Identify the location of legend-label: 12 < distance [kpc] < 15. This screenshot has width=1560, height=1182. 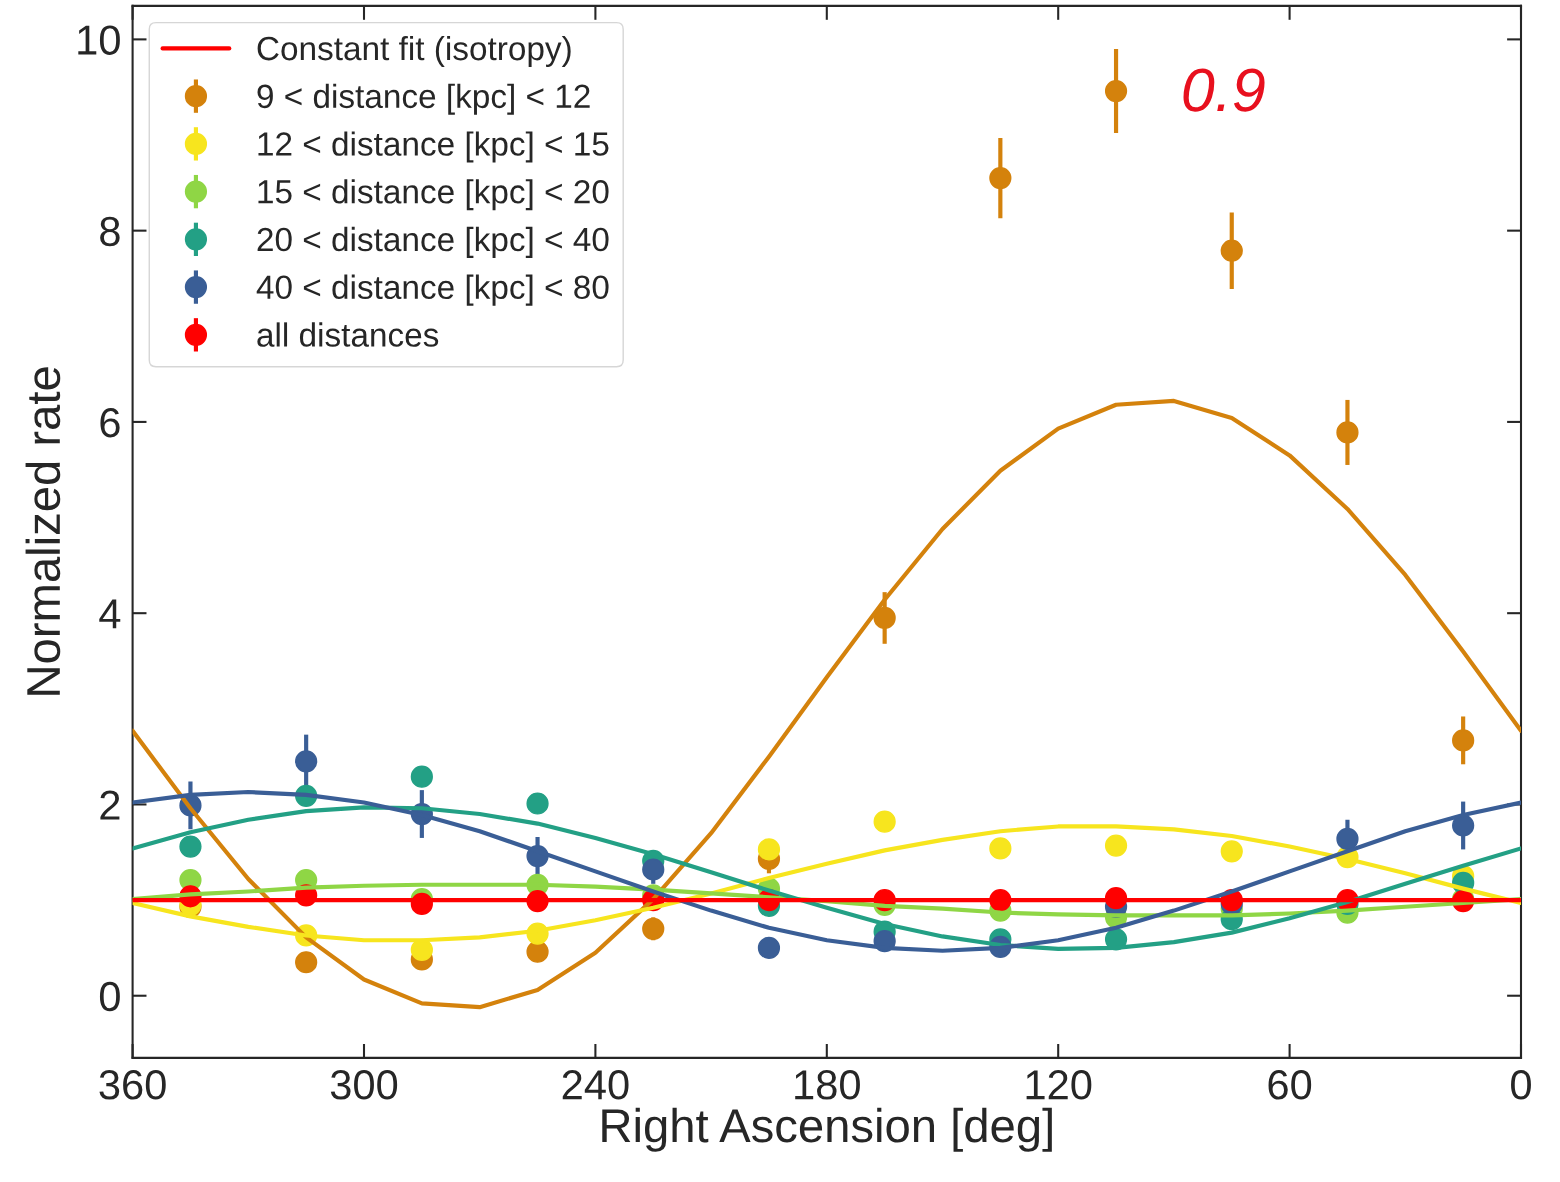
(433, 147).